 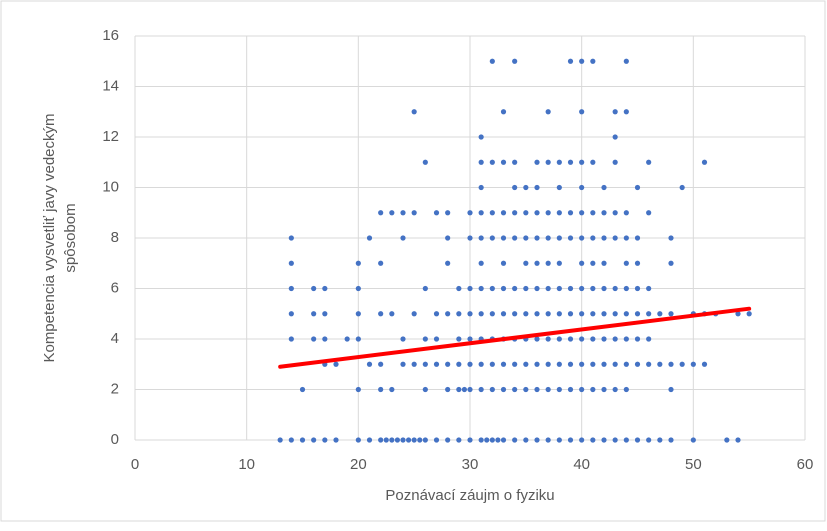 What do you see at coordinates (110, 186) in the screenshot?
I see `y-tick-label: 10` at bounding box center [110, 186].